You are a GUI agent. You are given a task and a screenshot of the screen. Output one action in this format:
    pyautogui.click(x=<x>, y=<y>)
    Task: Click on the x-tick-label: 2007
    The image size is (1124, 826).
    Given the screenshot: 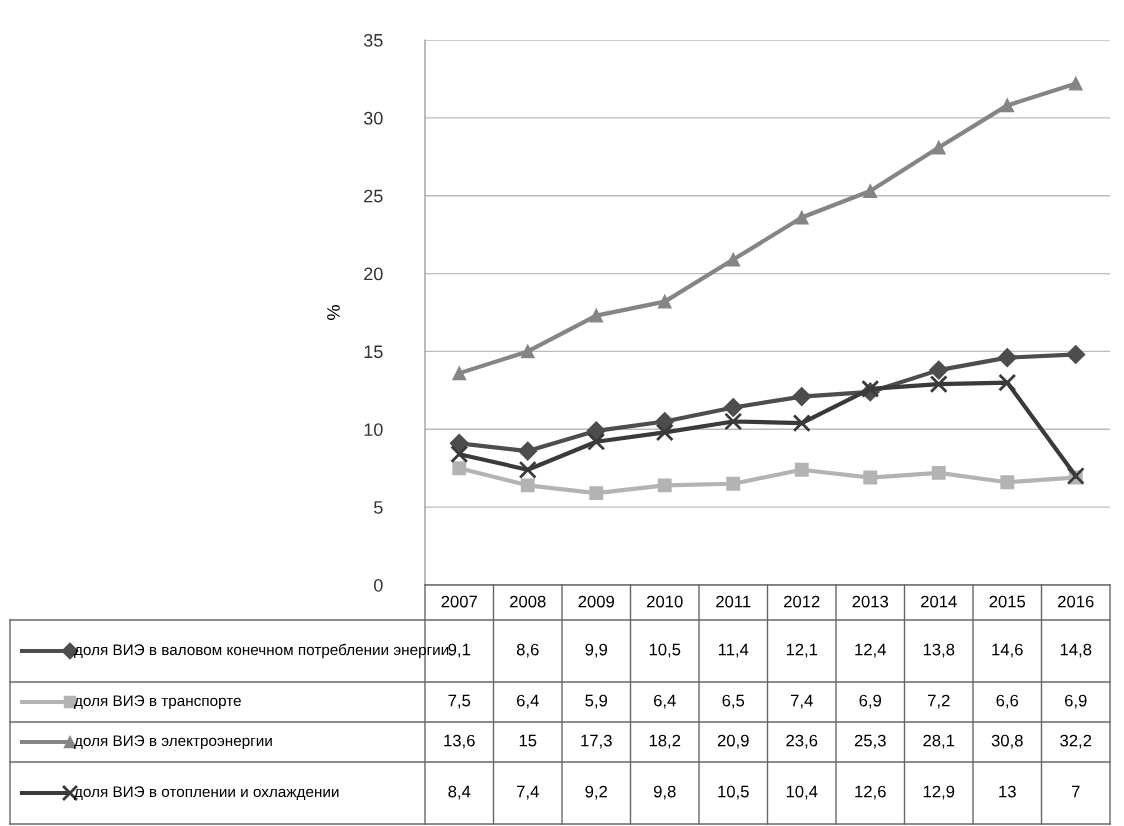 What is the action you would take?
    pyautogui.click(x=459, y=601)
    